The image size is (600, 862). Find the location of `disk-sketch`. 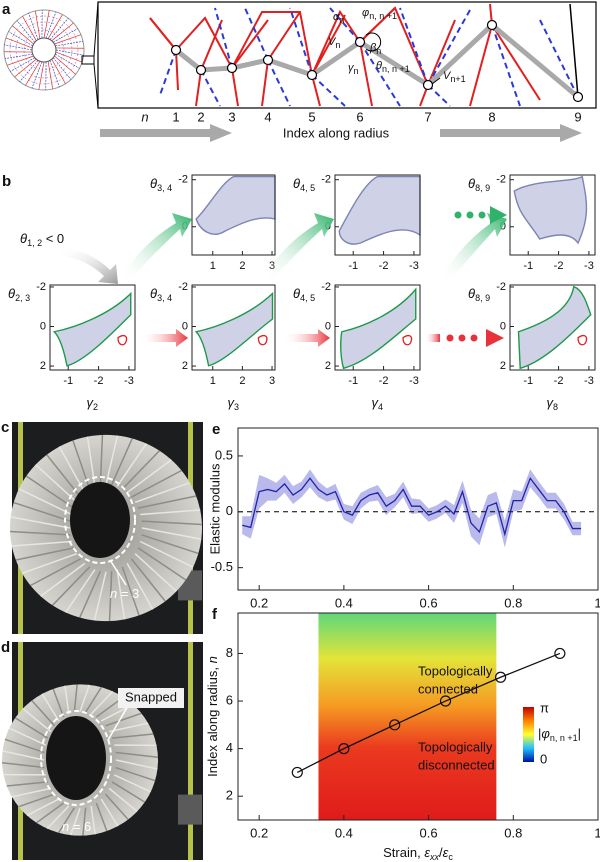

disk-sketch is located at coordinates (51, 55).